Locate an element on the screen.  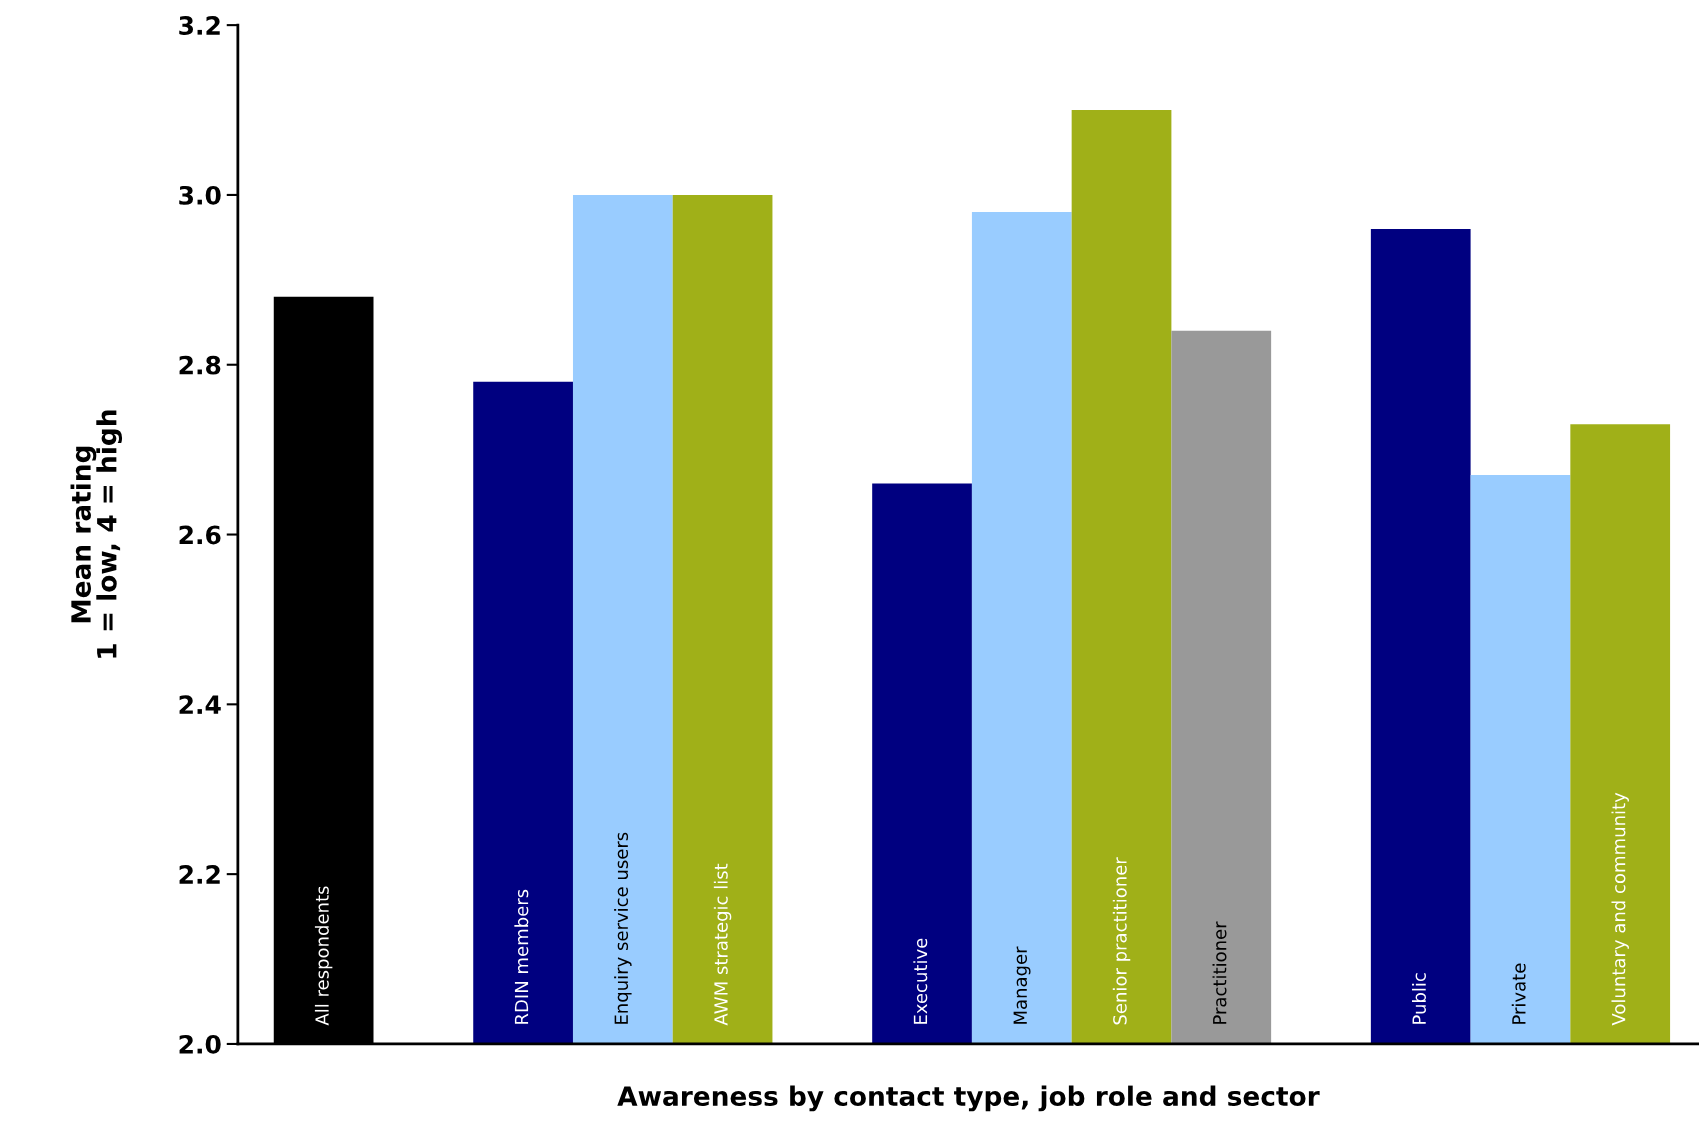
x-tick-label: All respondents is located at coordinates (323, 956).